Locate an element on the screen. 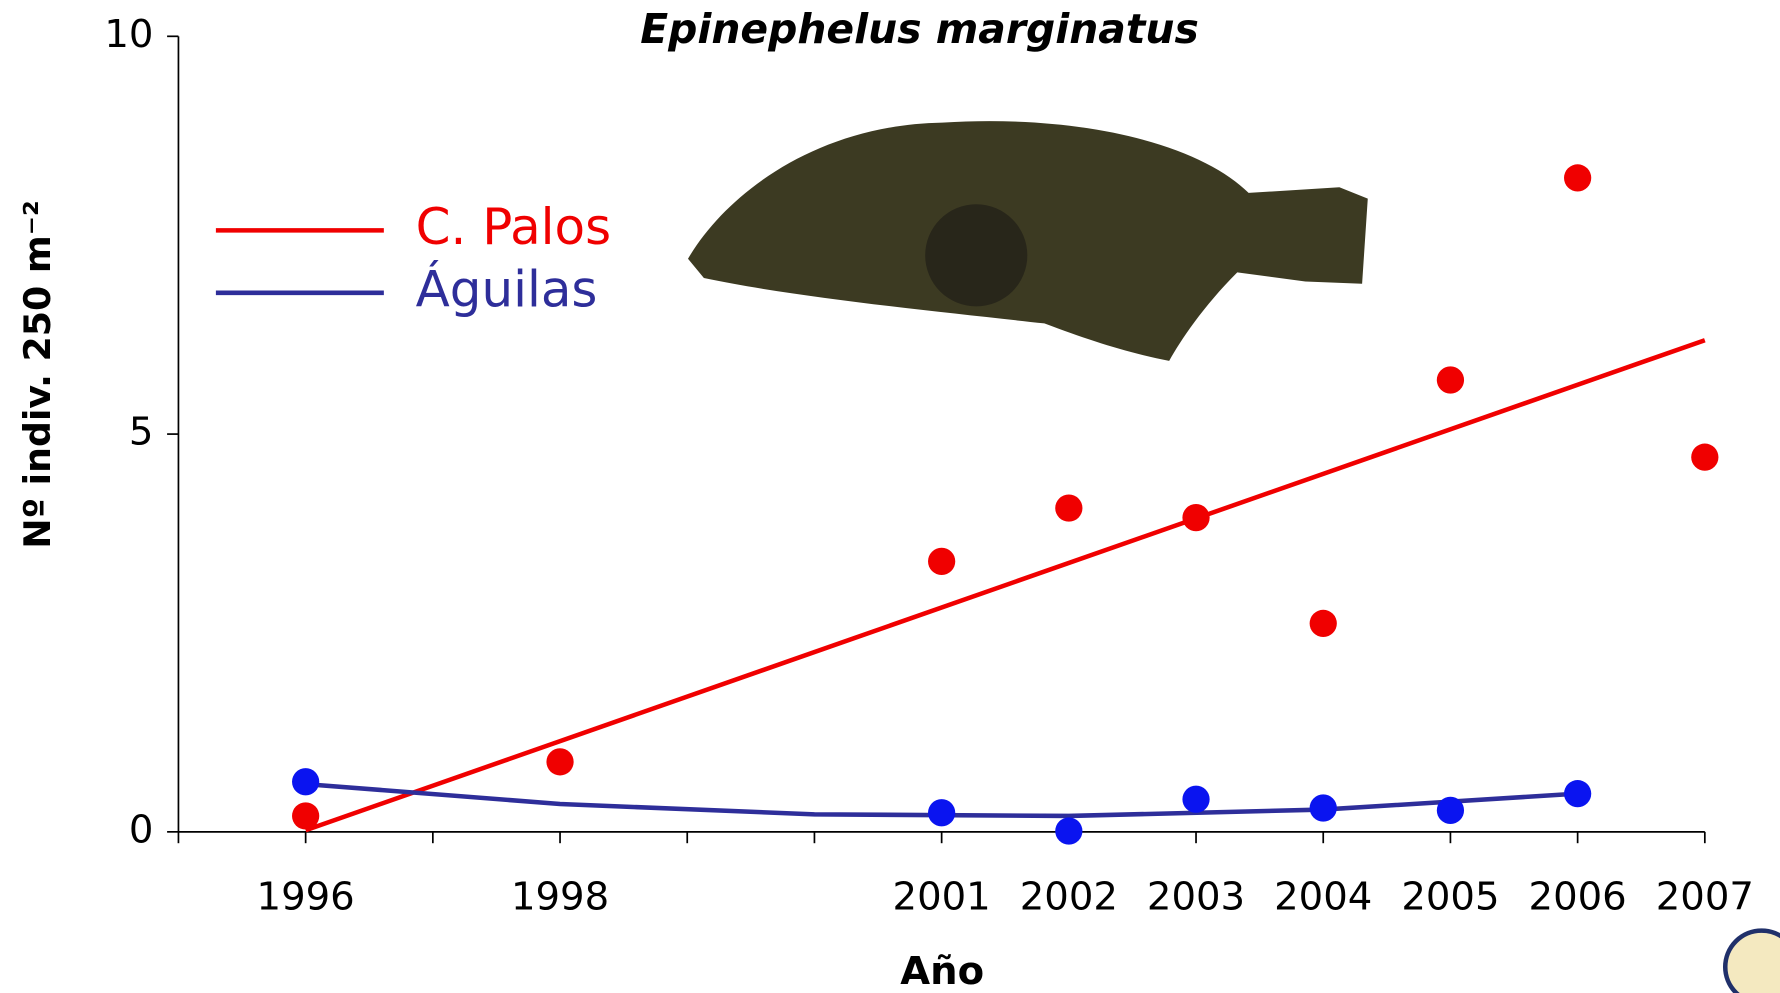  fish-illustration is located at coordinates (1027, 241).